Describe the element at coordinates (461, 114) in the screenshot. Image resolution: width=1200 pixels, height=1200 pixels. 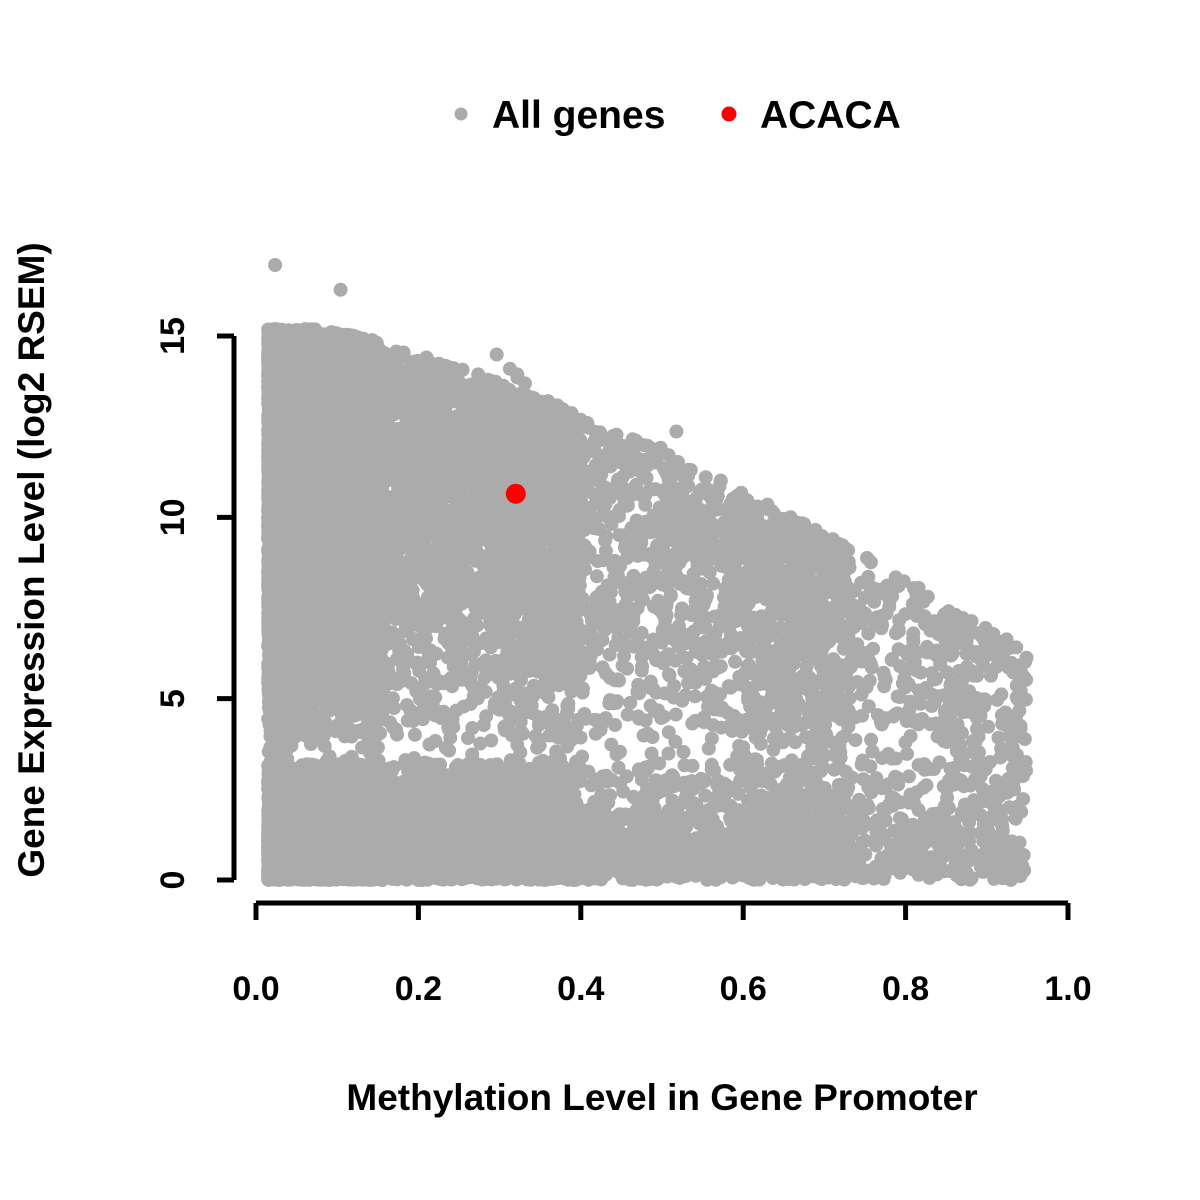
I see `legend-marker-all-genes` at that location.